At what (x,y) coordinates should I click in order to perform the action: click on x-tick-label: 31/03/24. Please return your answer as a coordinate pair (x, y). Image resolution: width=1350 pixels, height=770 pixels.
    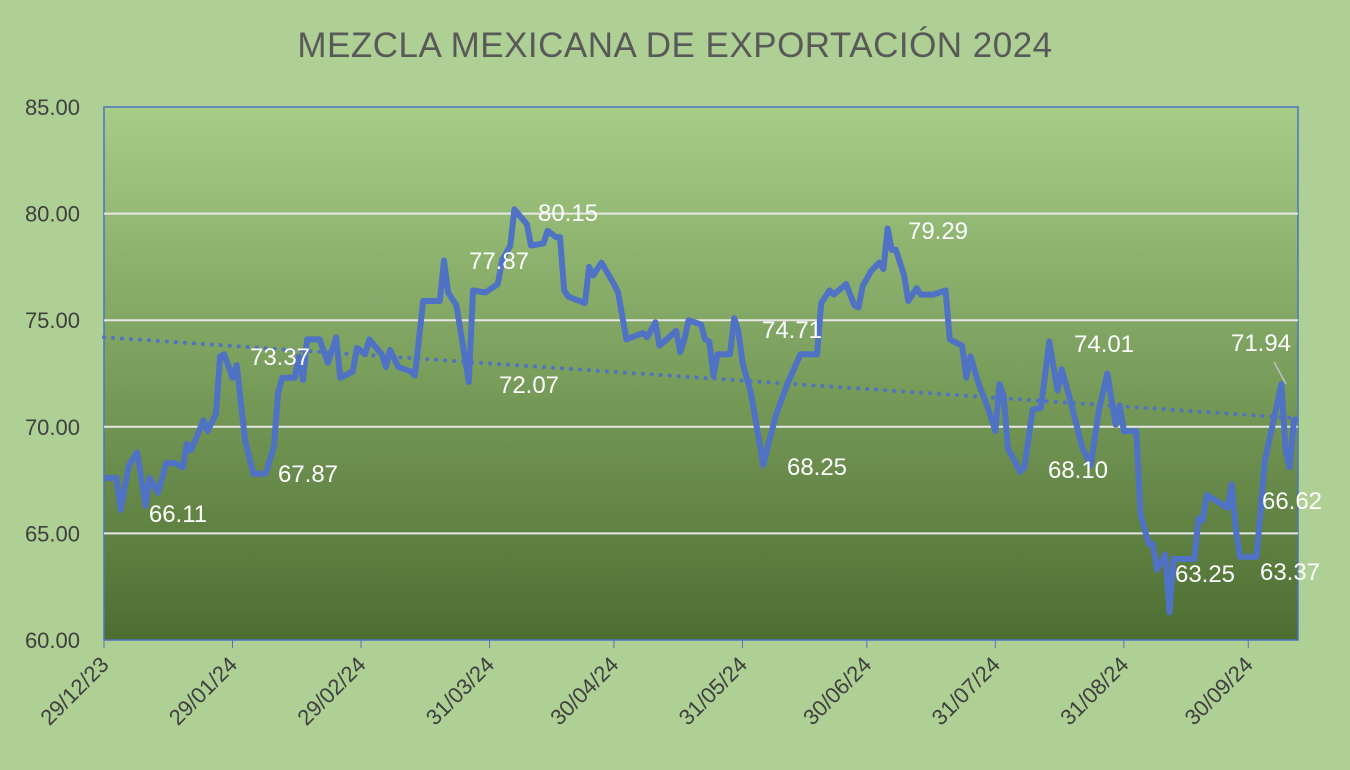
    Looking at the image, I should click on (460, 691).